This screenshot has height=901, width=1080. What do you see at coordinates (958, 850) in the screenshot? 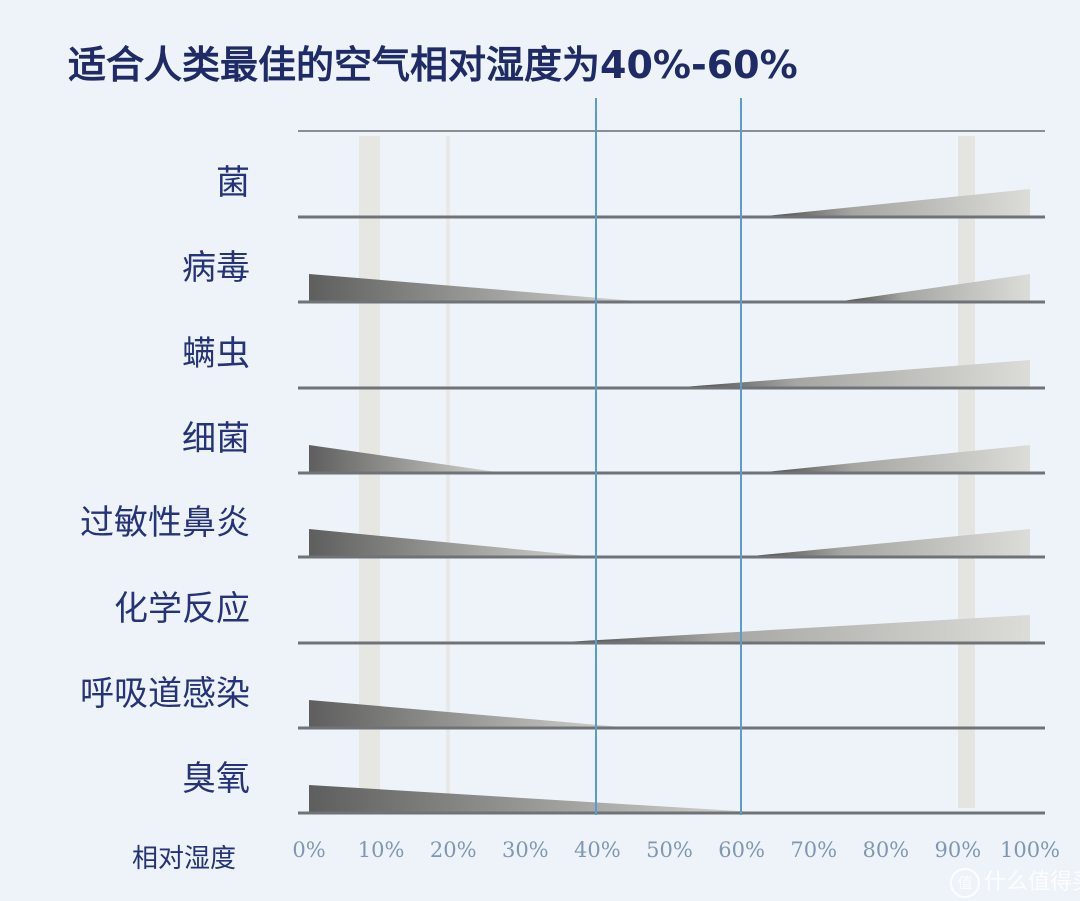
I see `x-tick-label: 90%` at bounding box center [958, 850].